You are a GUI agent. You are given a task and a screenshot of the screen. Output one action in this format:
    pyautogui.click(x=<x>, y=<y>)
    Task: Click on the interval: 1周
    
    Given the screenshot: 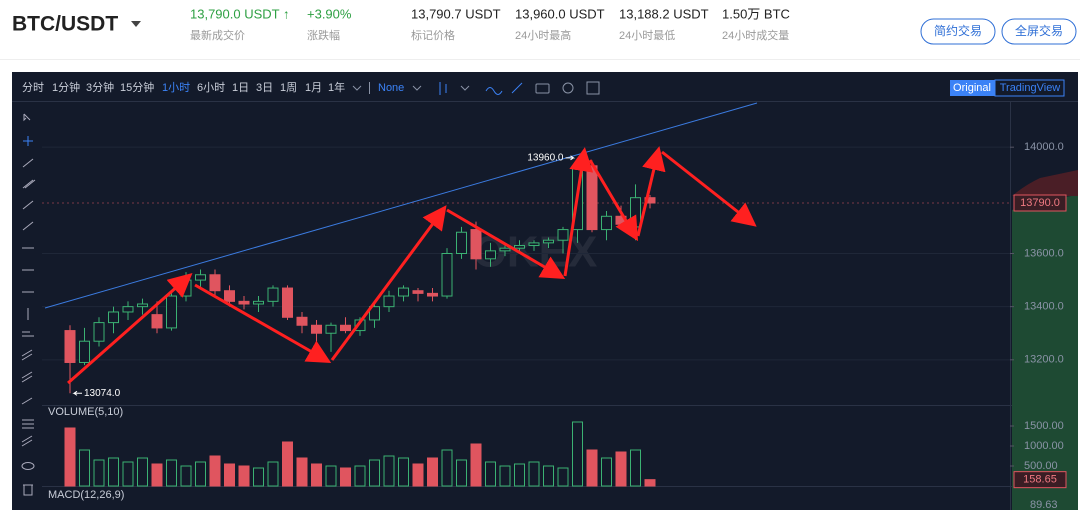 What is the action you would take?
    pyautogui.click(x=288, y=87)
    